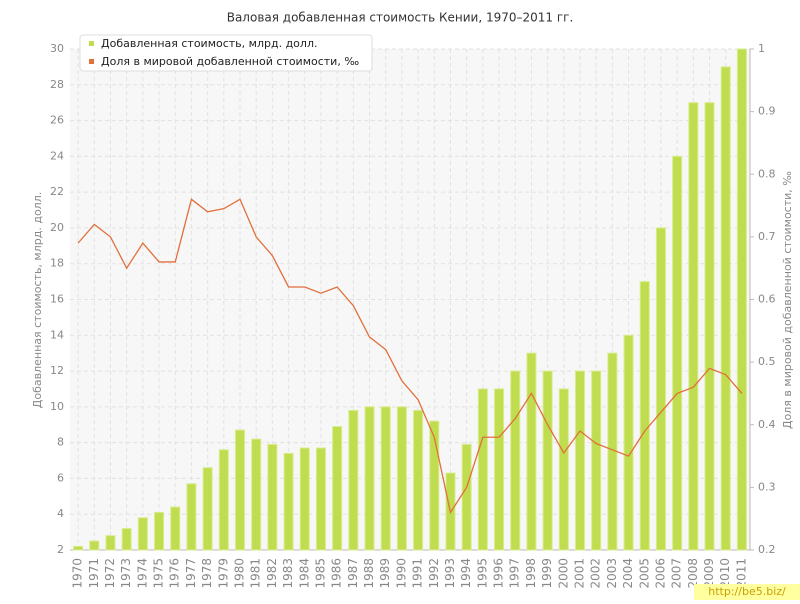 The image size is (800, 604). I want to click on x-tick-label: 1986, so click(337, 573).